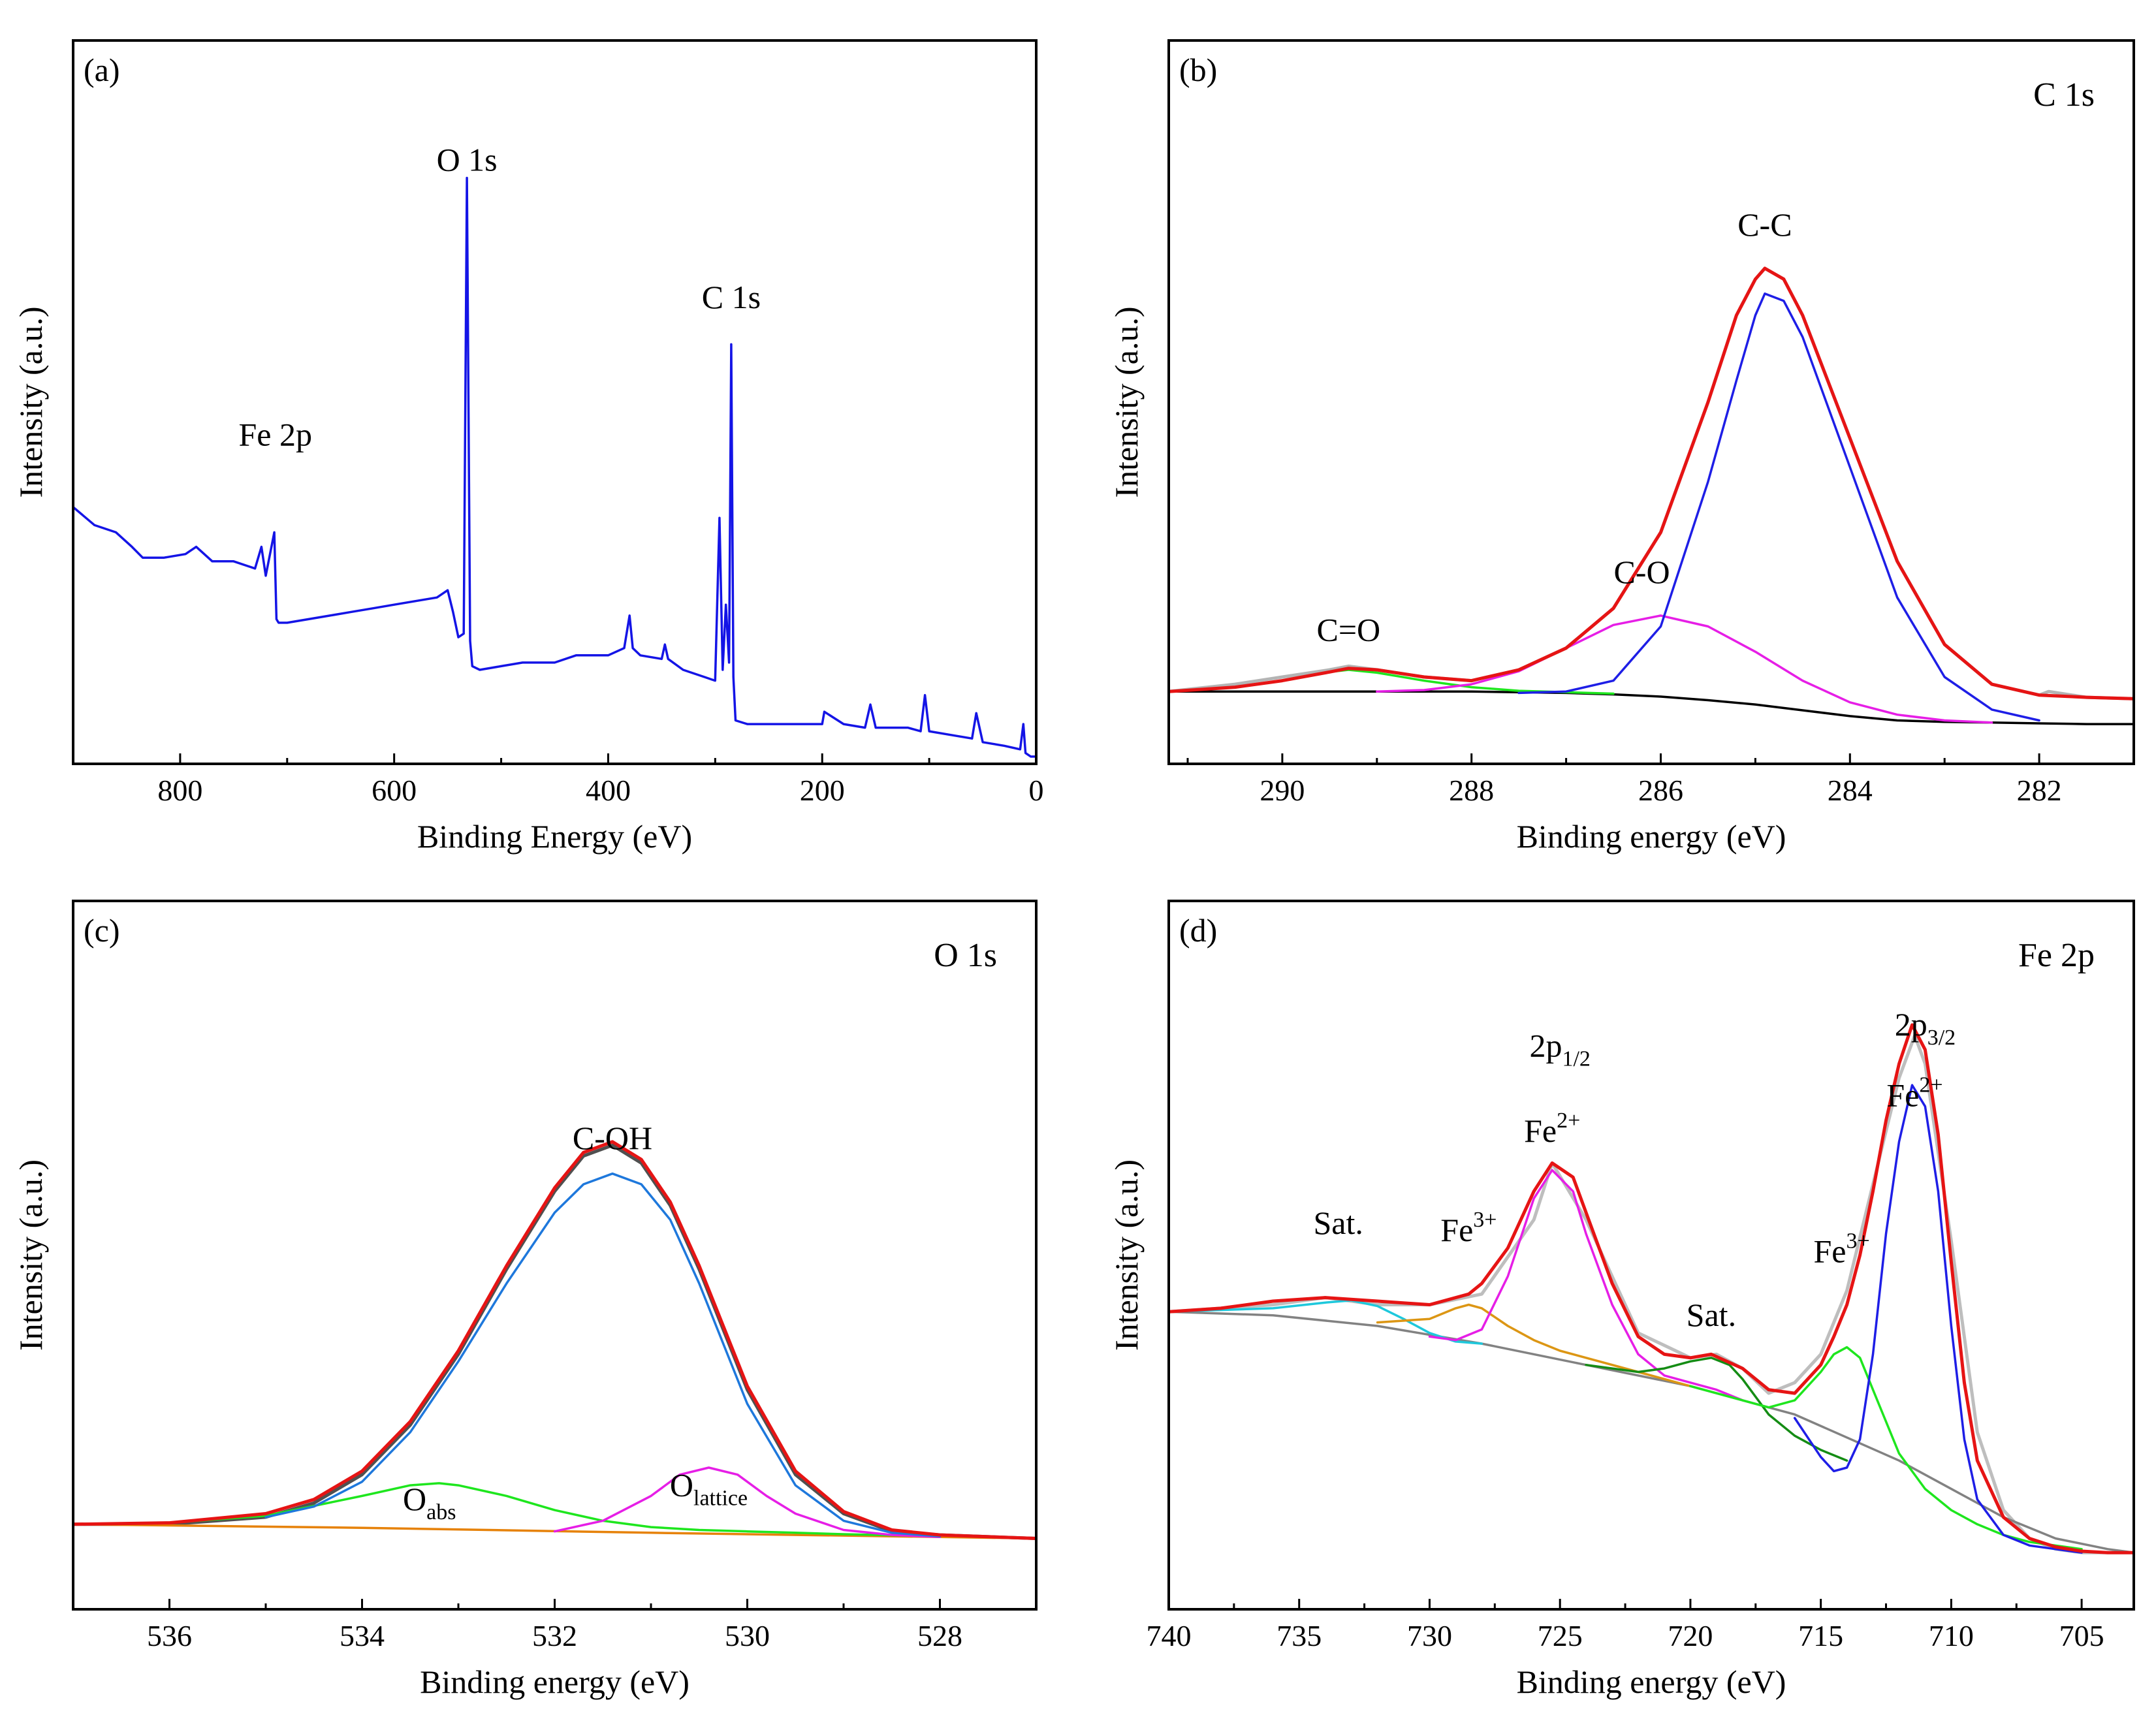 The width and height of the screenshot is (2156, 1717). I want to click on peak-label: C-OH, so click(613, 1138).